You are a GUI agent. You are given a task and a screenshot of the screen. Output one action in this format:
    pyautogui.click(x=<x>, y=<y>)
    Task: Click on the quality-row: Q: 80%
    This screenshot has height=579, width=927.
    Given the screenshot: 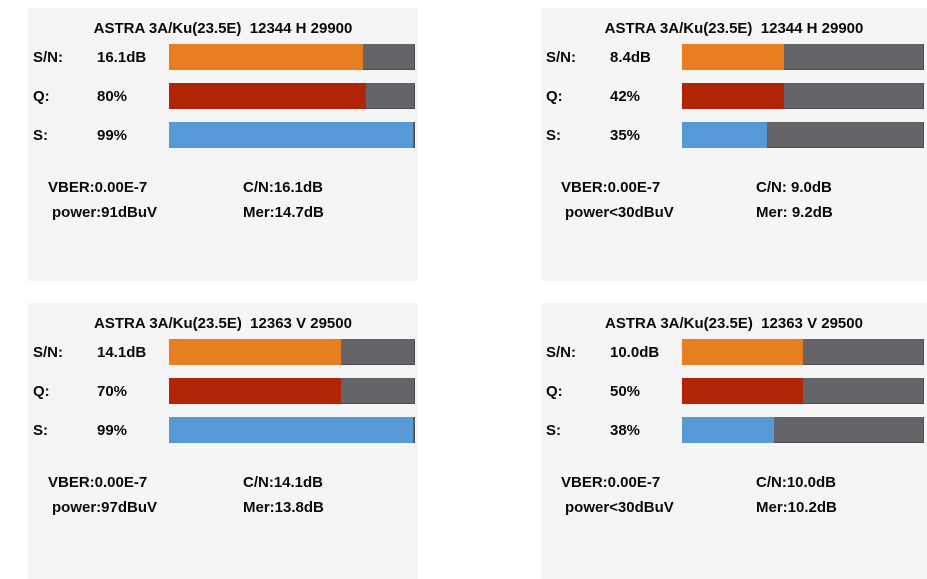 What is the action you would take?
    pyautogui.click(x=221, y=96)
    